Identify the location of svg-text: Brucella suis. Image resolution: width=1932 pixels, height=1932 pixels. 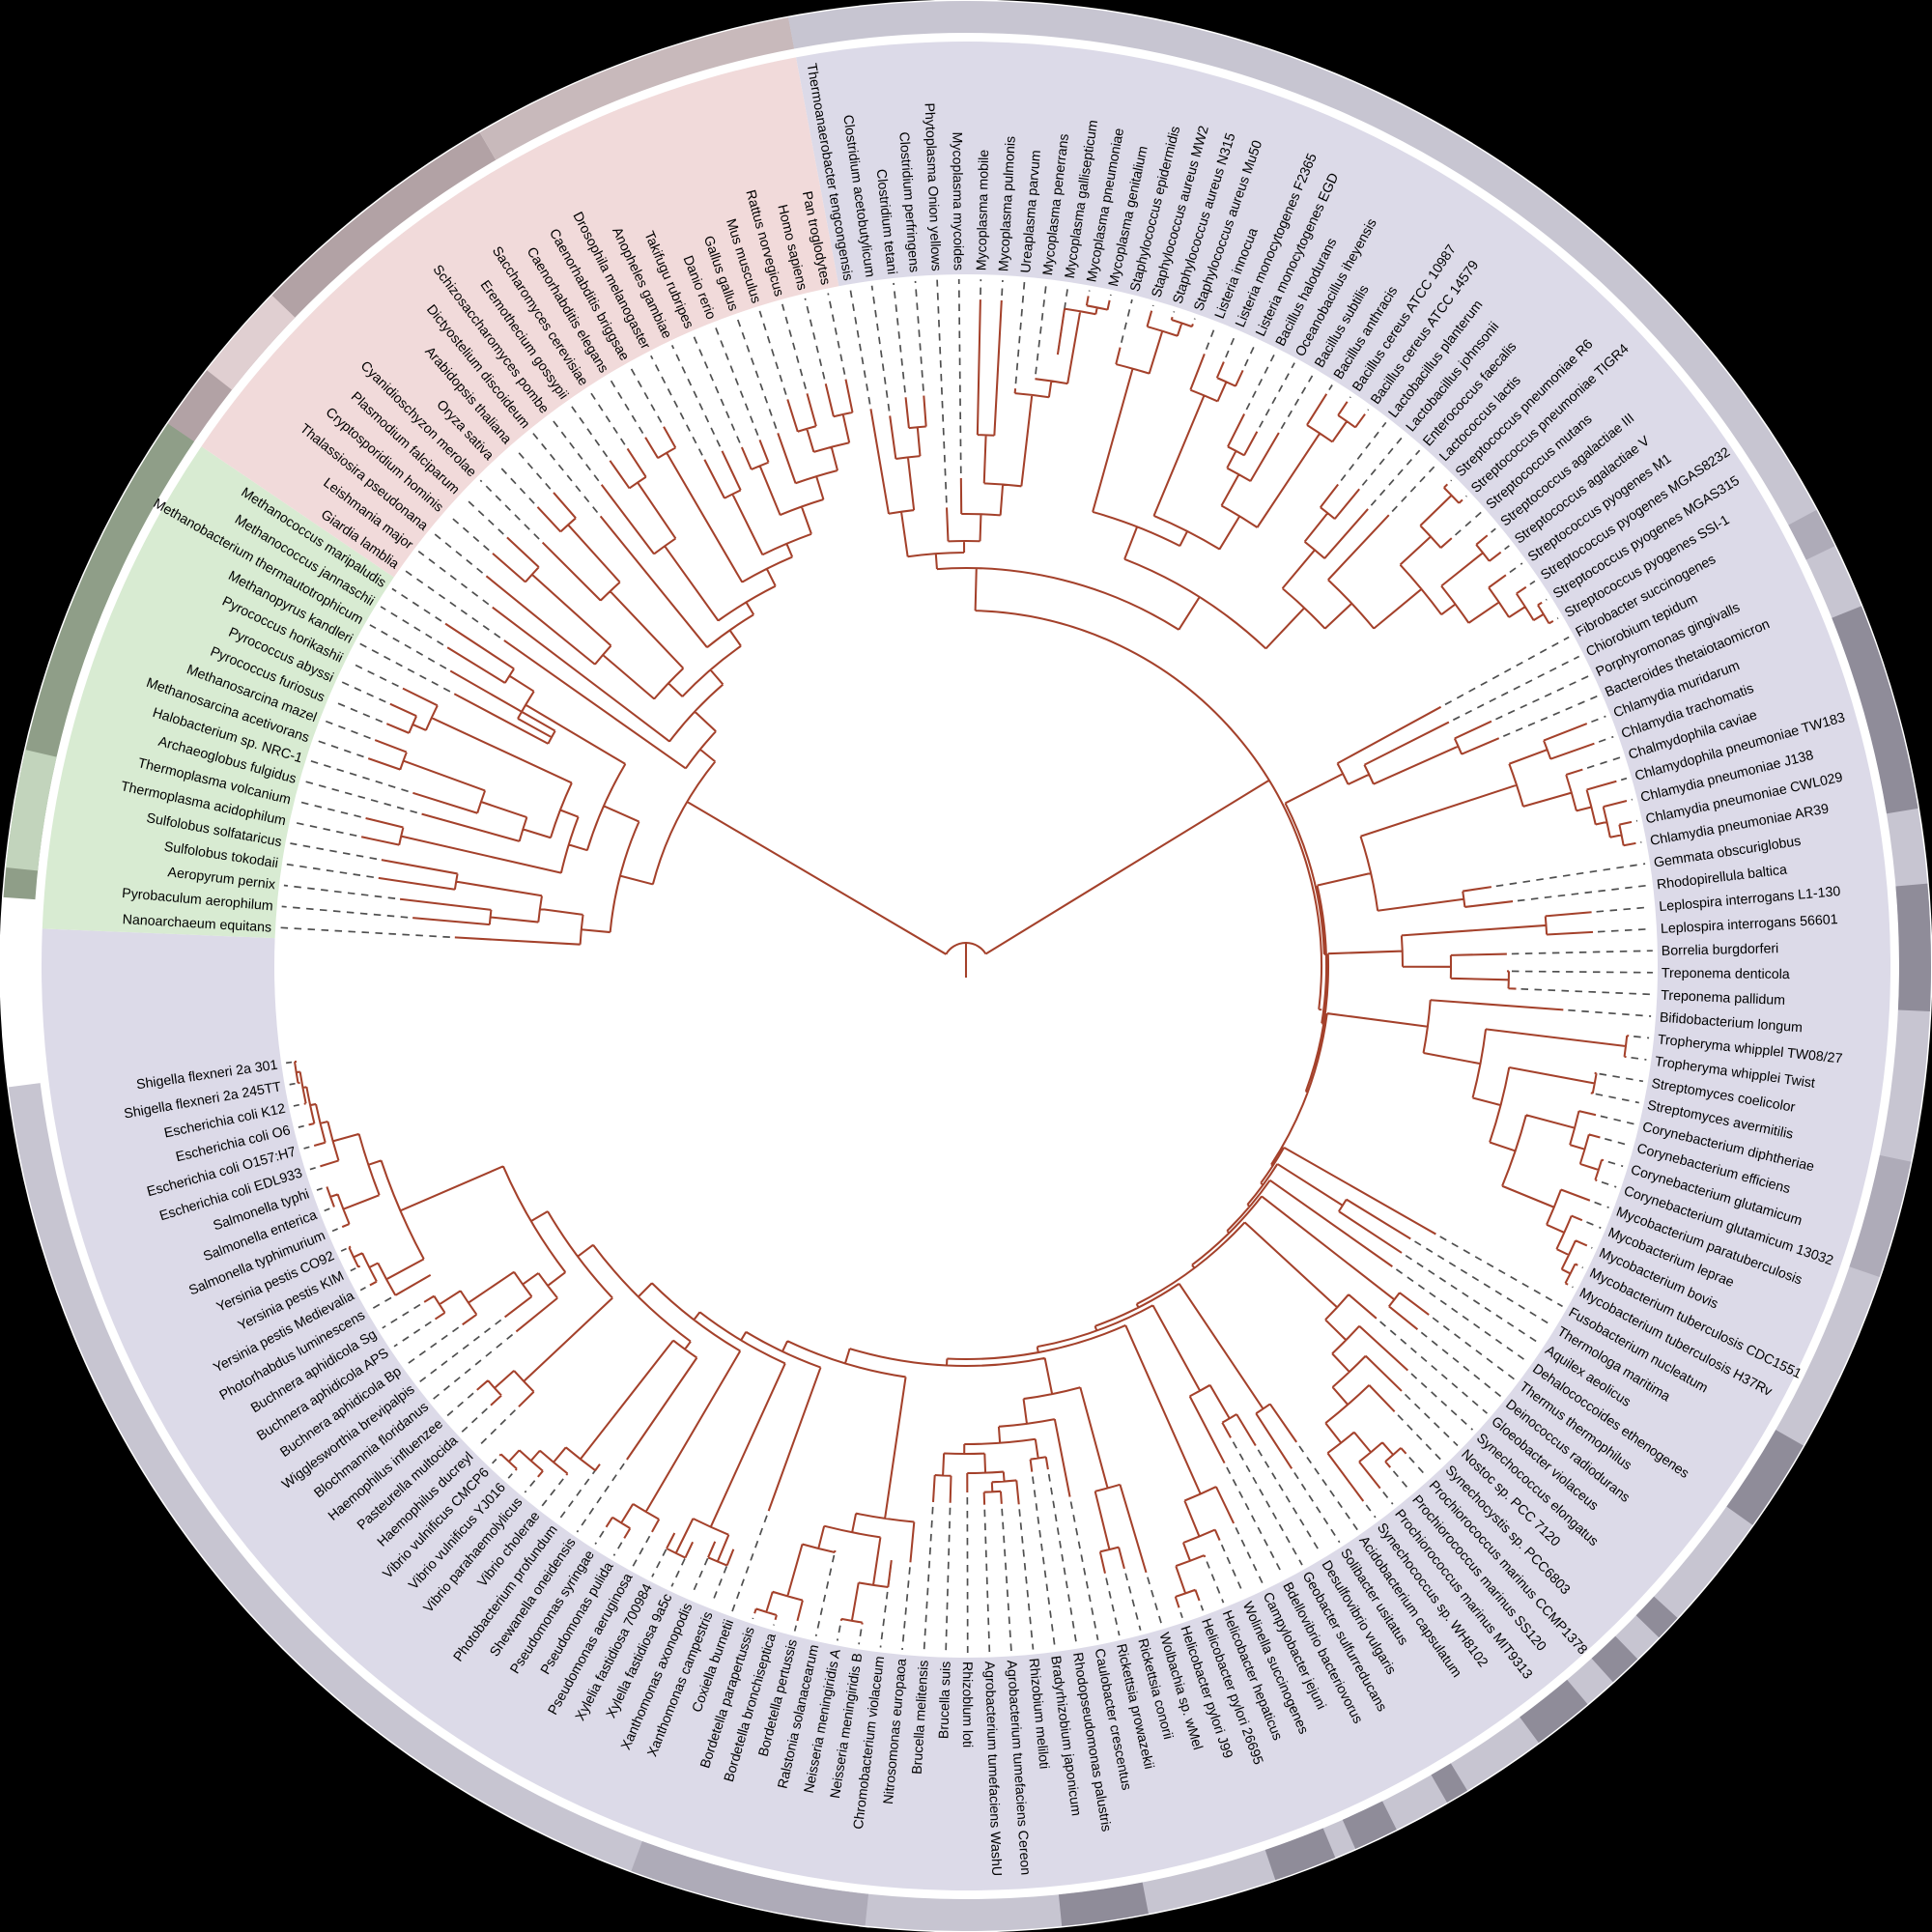
(944, 1700).